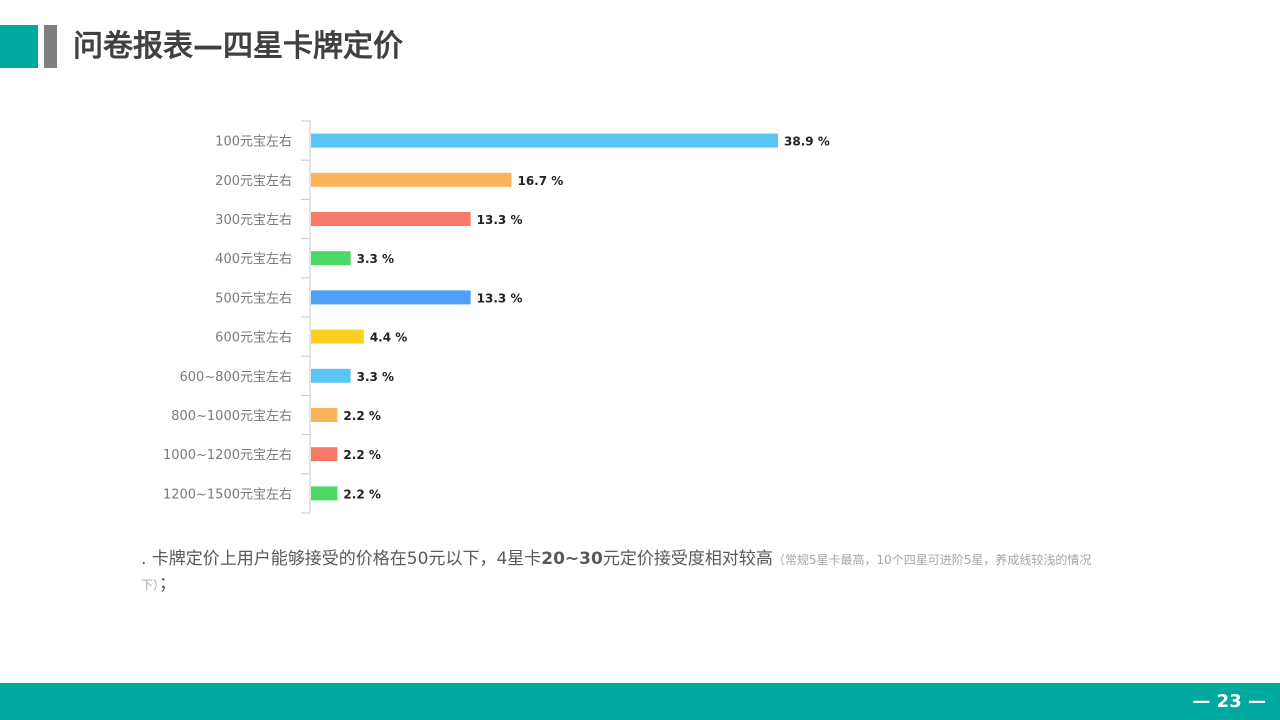 The width and height of the screenshot is (1280, 720). What do you see at coordinates (640, 701) in the screenshot?
I see `footer-bar: — 23 —` at bounding box center [640, 701].